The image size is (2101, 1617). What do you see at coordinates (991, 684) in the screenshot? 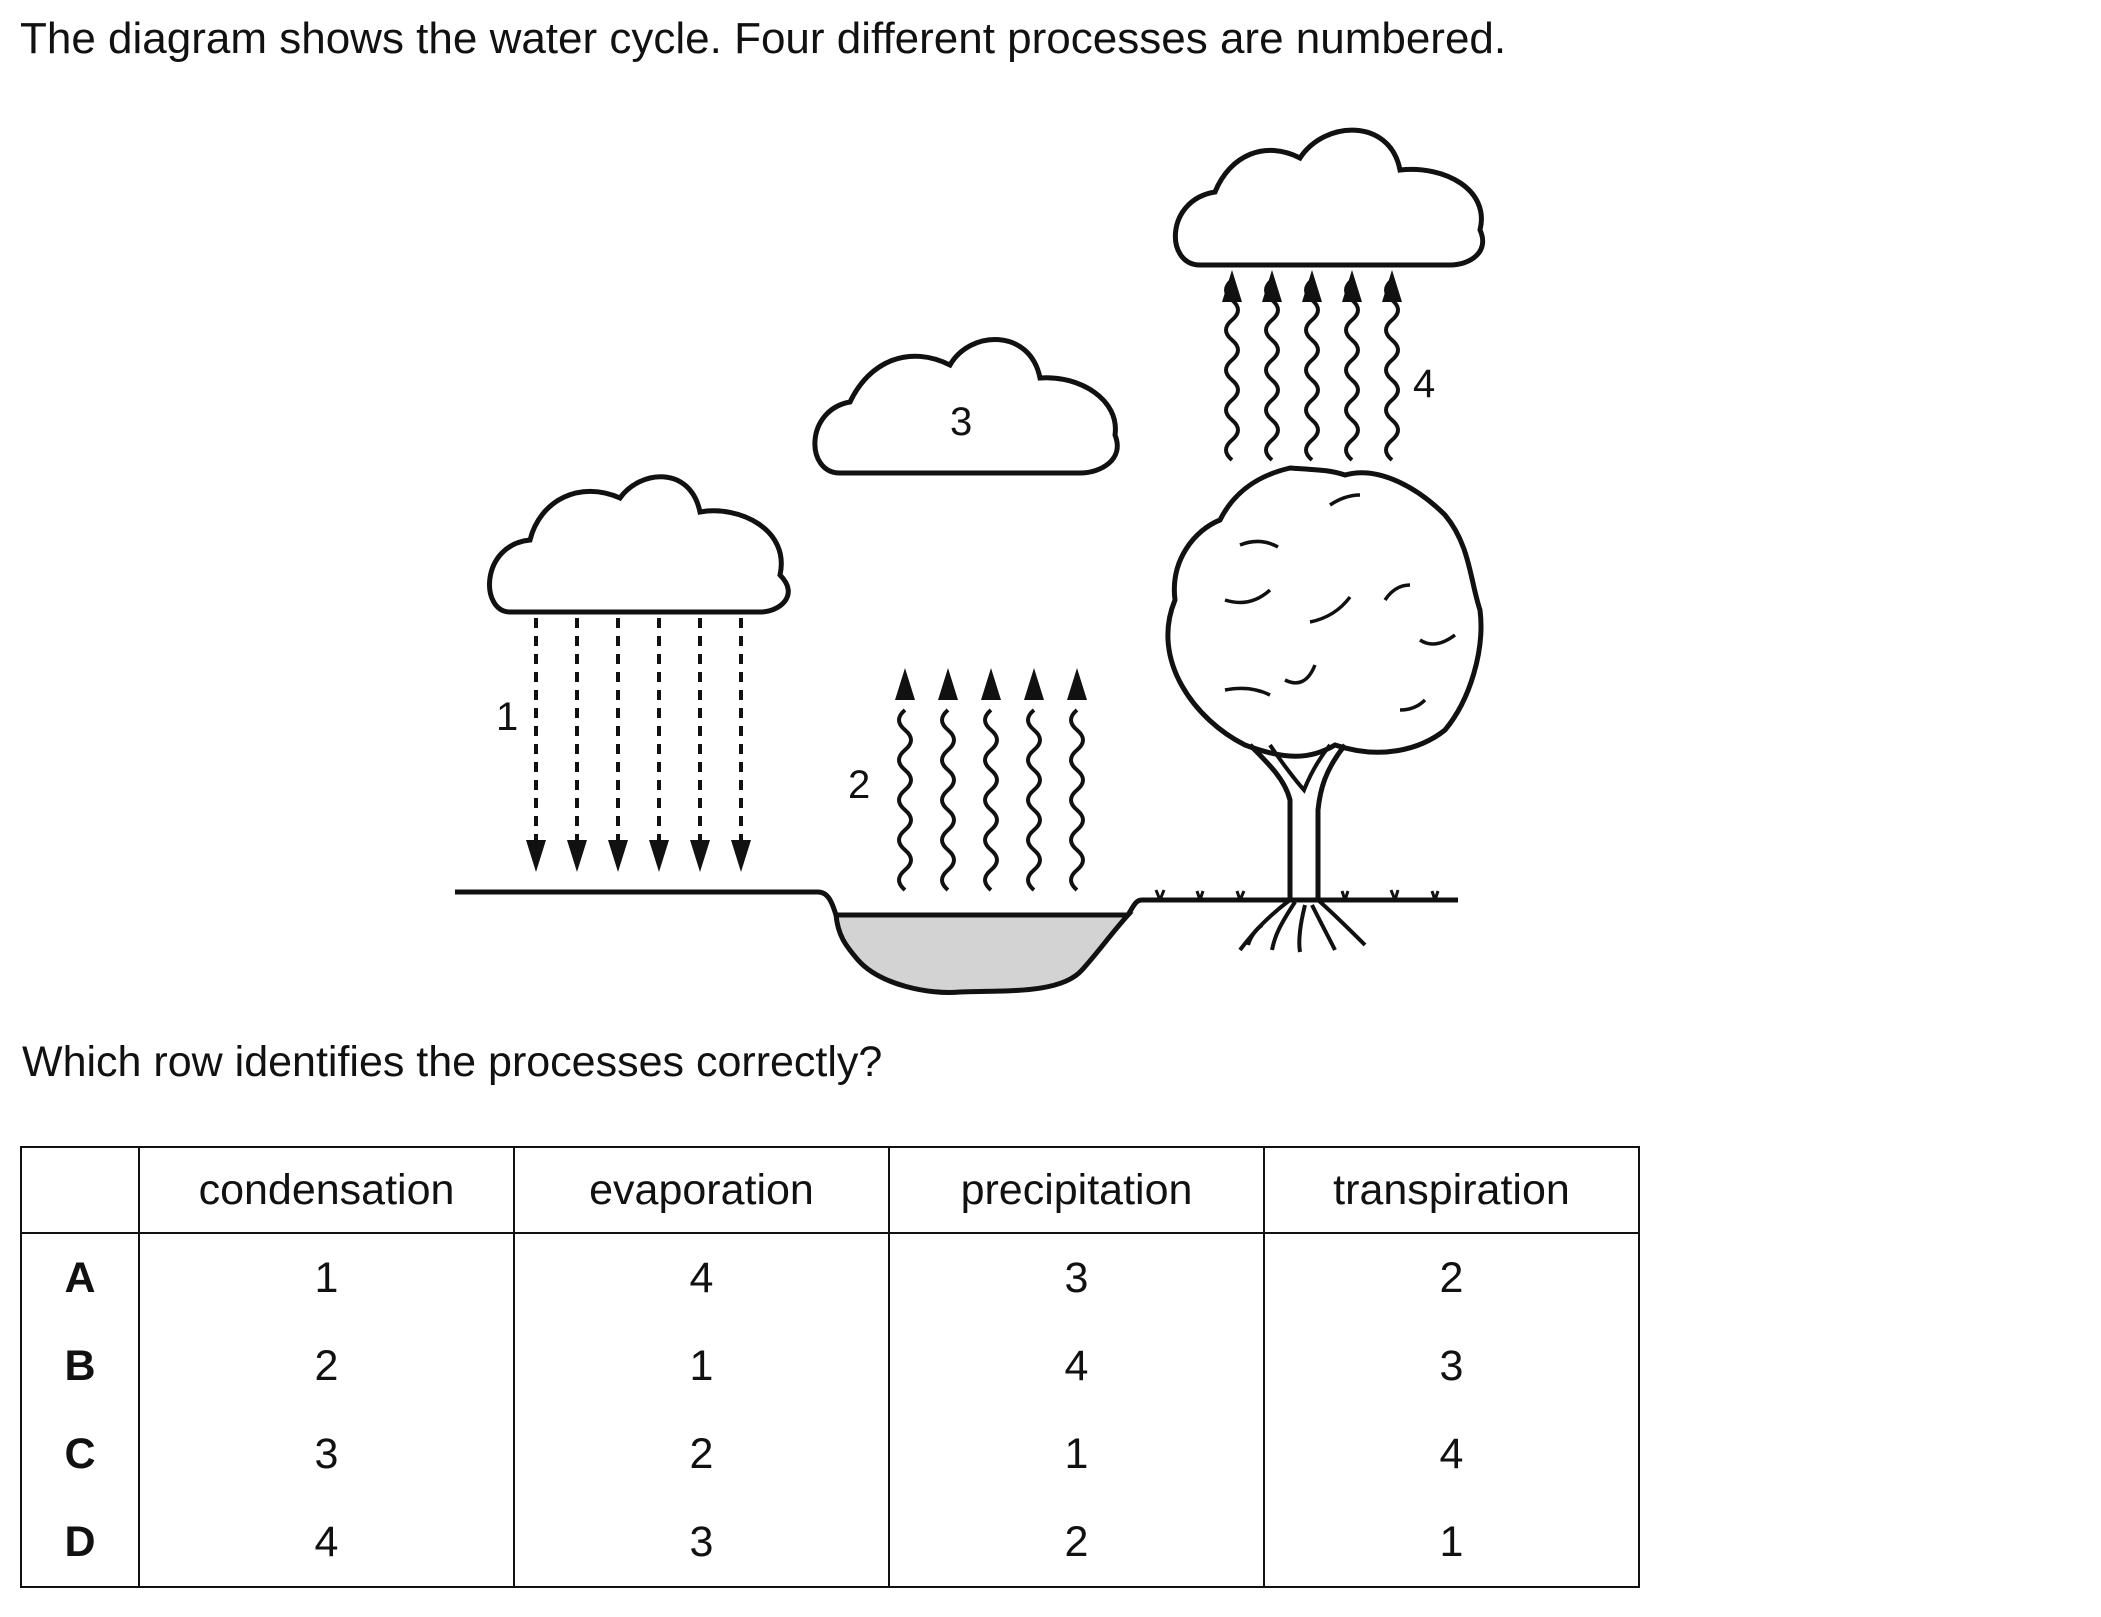
I see `evaporation-arrowheads` at bounding box center [991, 684].